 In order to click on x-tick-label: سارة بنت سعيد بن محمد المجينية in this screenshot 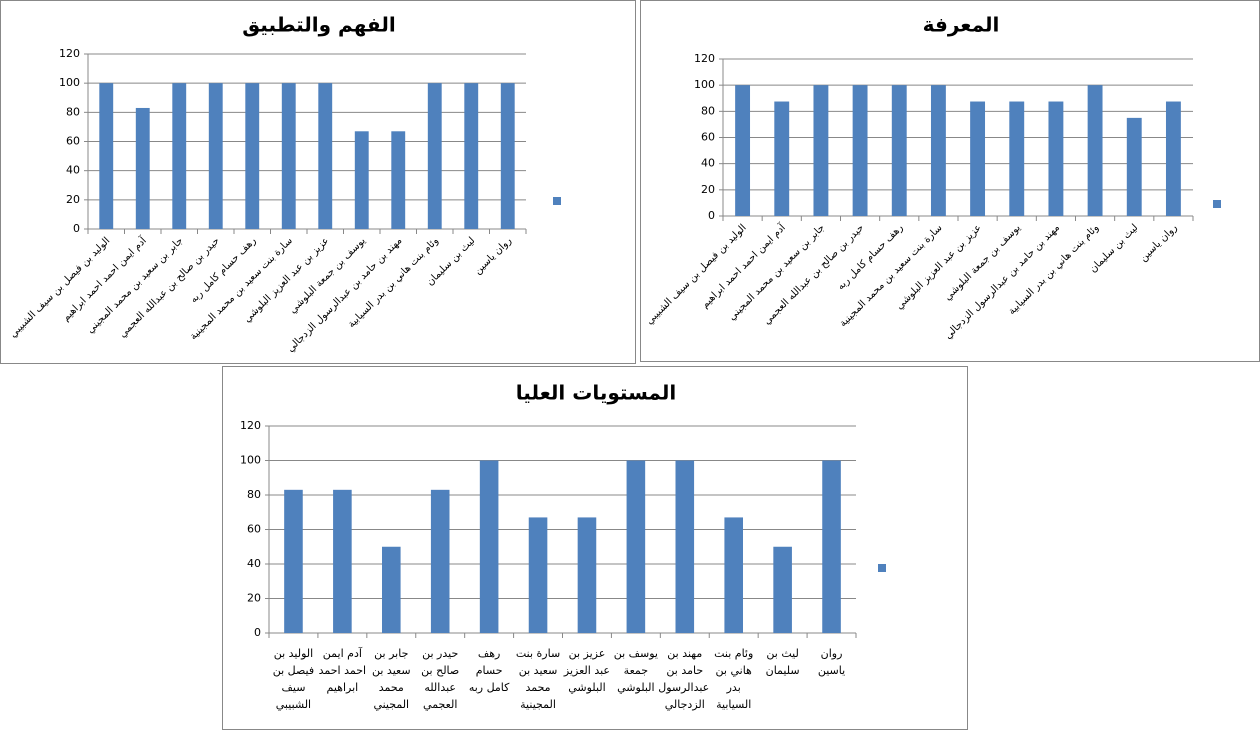, I will do `click(538, 679)`.